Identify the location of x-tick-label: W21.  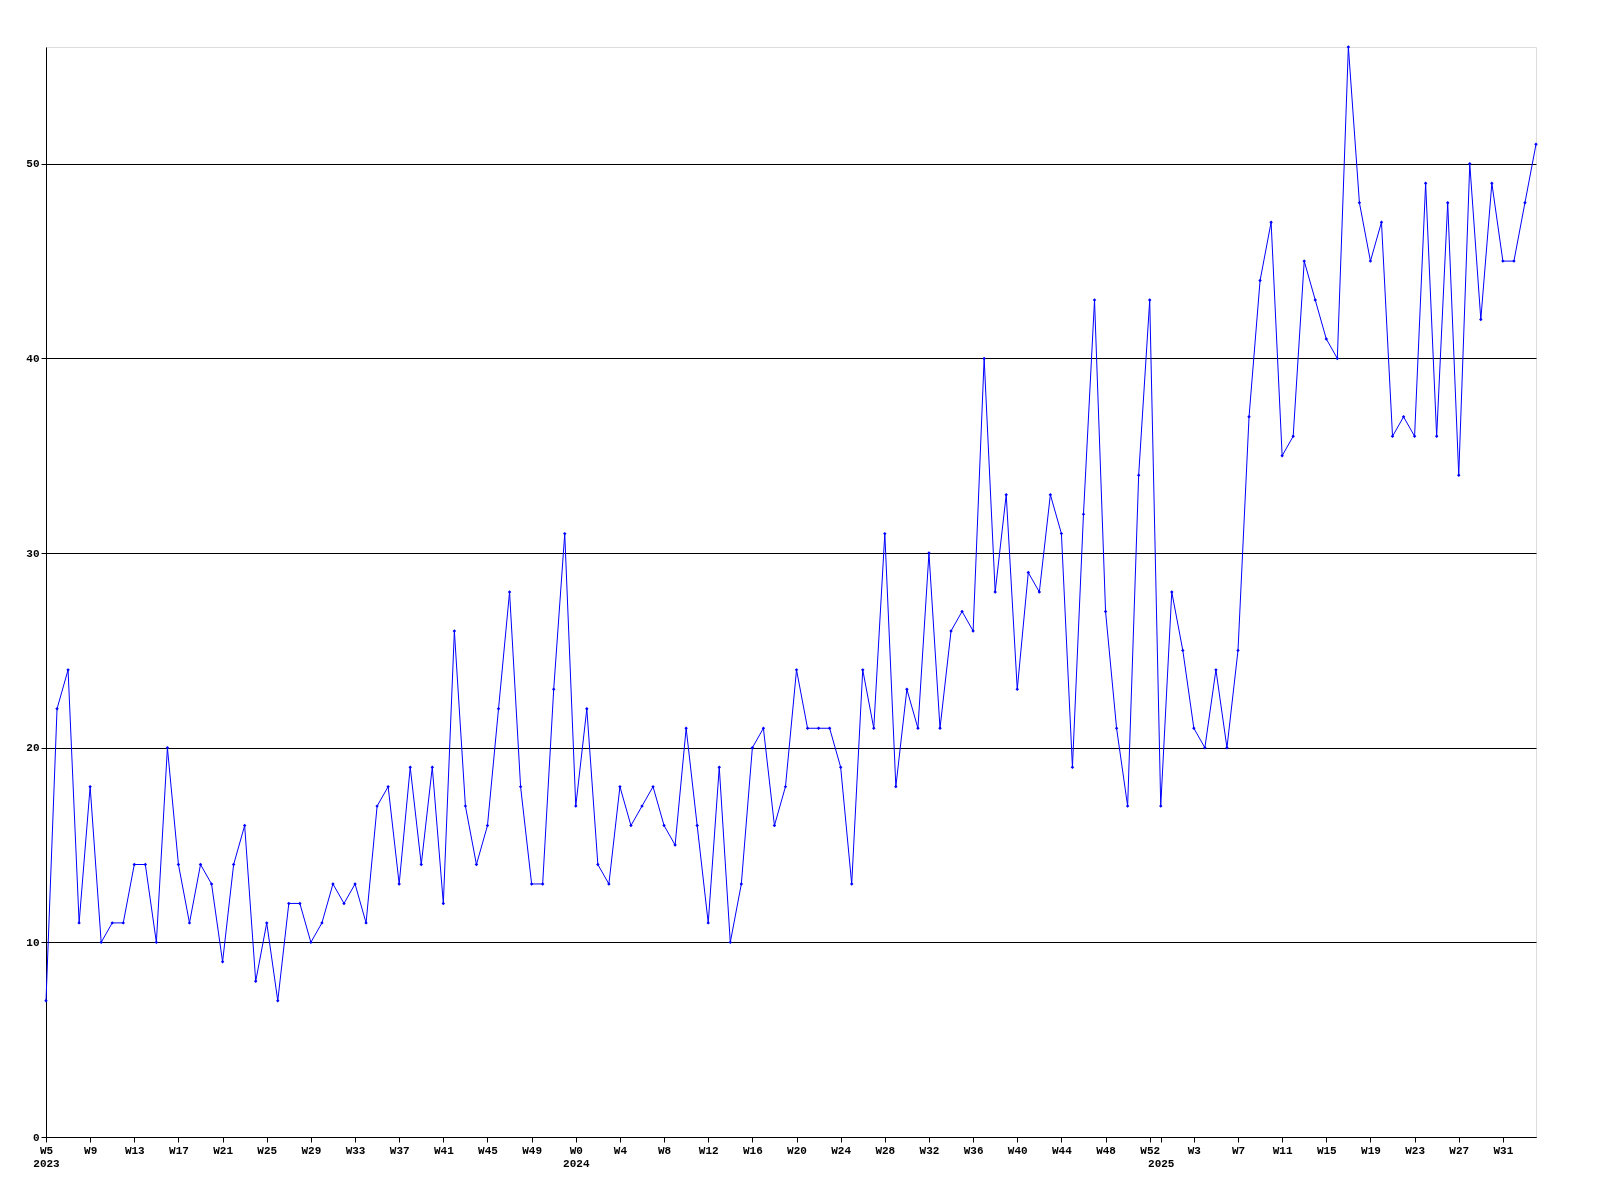
(223, 1150).